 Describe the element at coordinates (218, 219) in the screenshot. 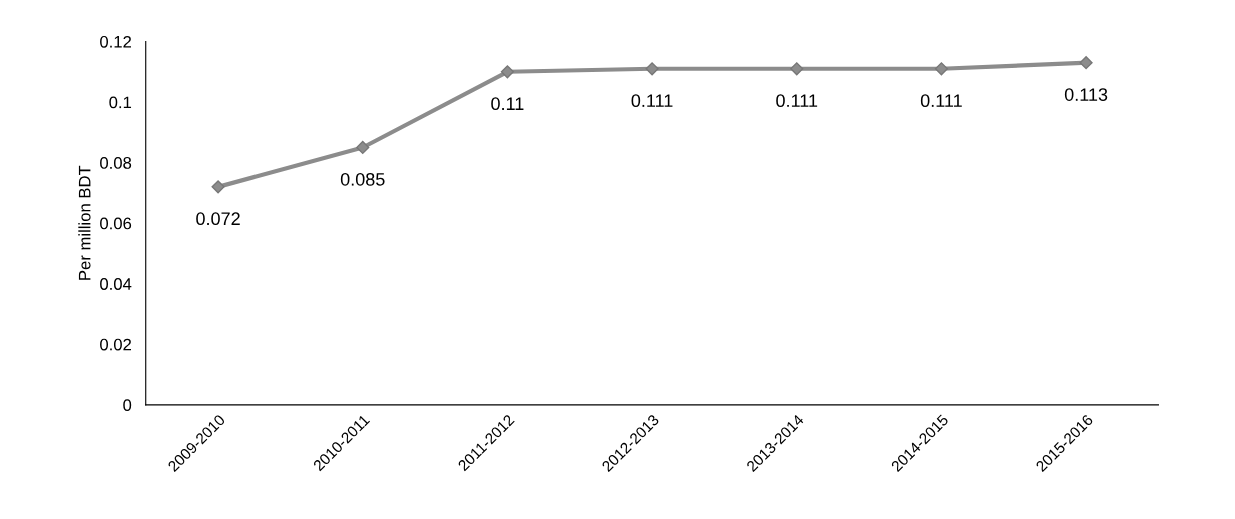

I see `data-label: 0.072` at that location.